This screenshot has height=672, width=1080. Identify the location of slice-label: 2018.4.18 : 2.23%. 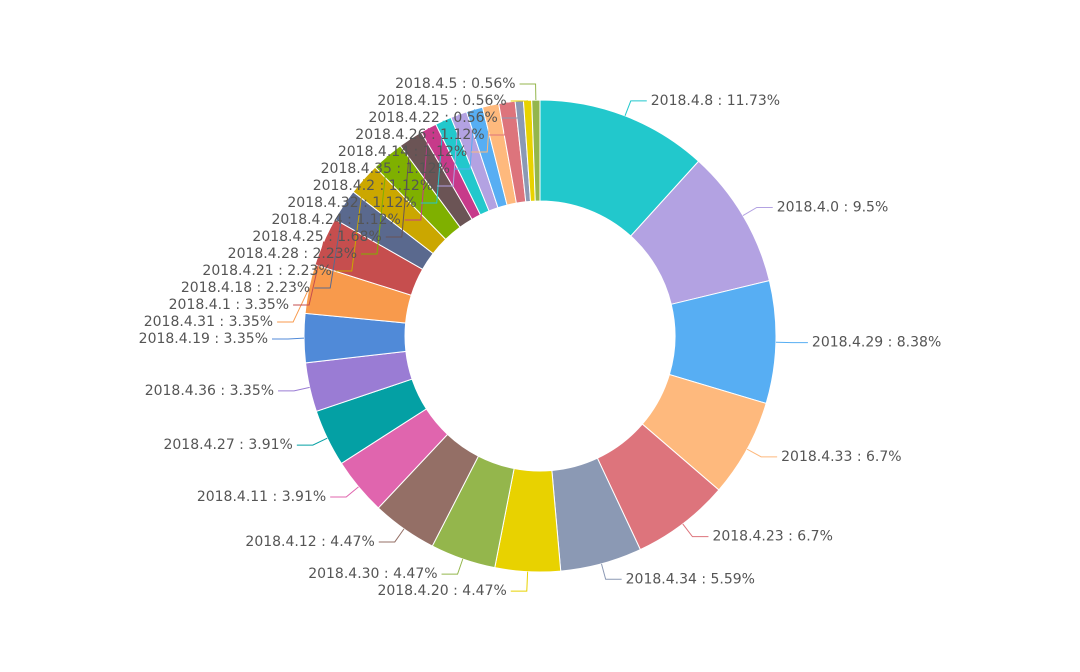
(245, 288).